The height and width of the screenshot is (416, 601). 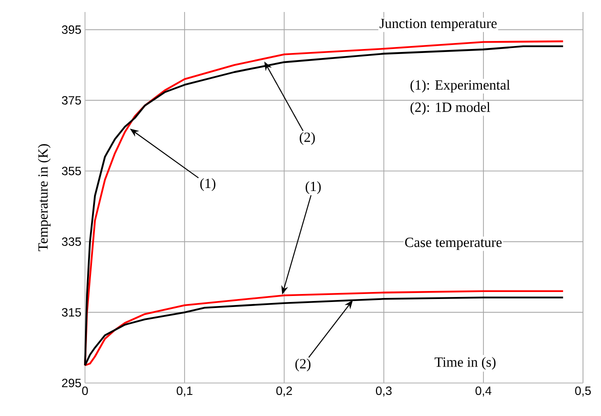 I want to click on x-tick-label: 0,5, so click(x=583, y=391).